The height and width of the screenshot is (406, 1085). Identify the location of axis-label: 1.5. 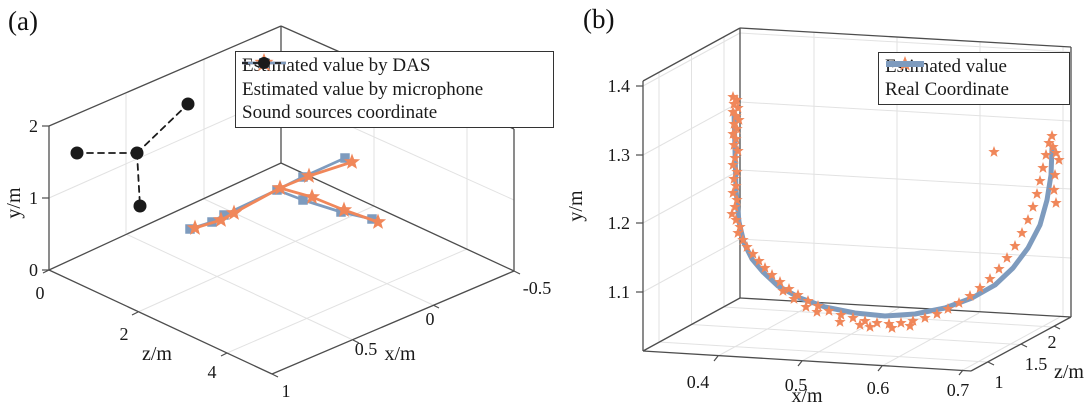
(1036, 364).